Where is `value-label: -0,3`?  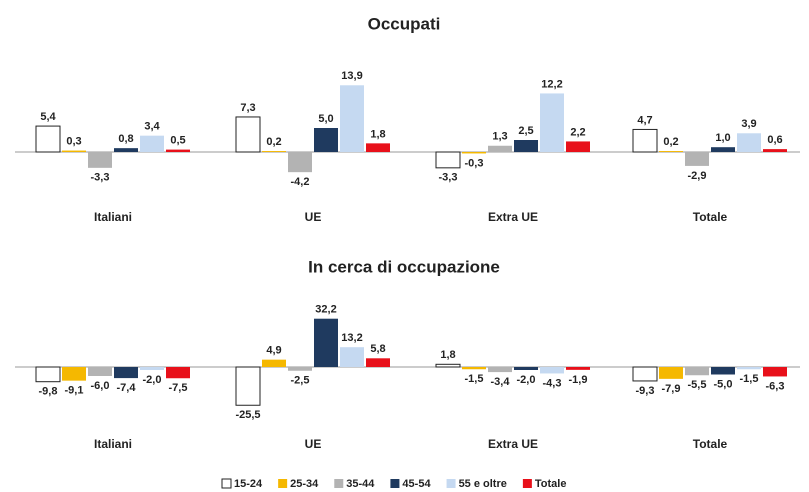
value-label: -0,3 is located at coordinates (474, 163).